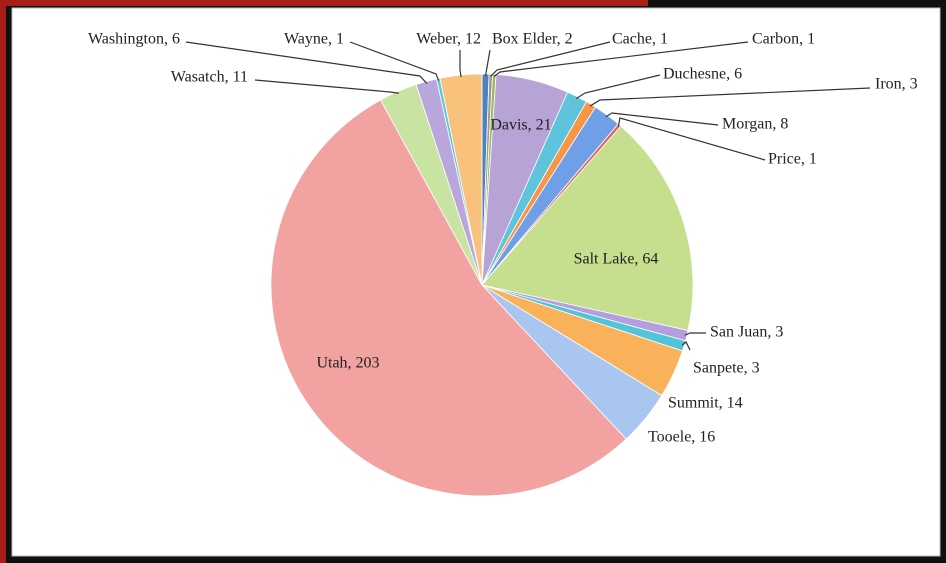  I want to click on data-label: Cache, 1, so click(640, 39).